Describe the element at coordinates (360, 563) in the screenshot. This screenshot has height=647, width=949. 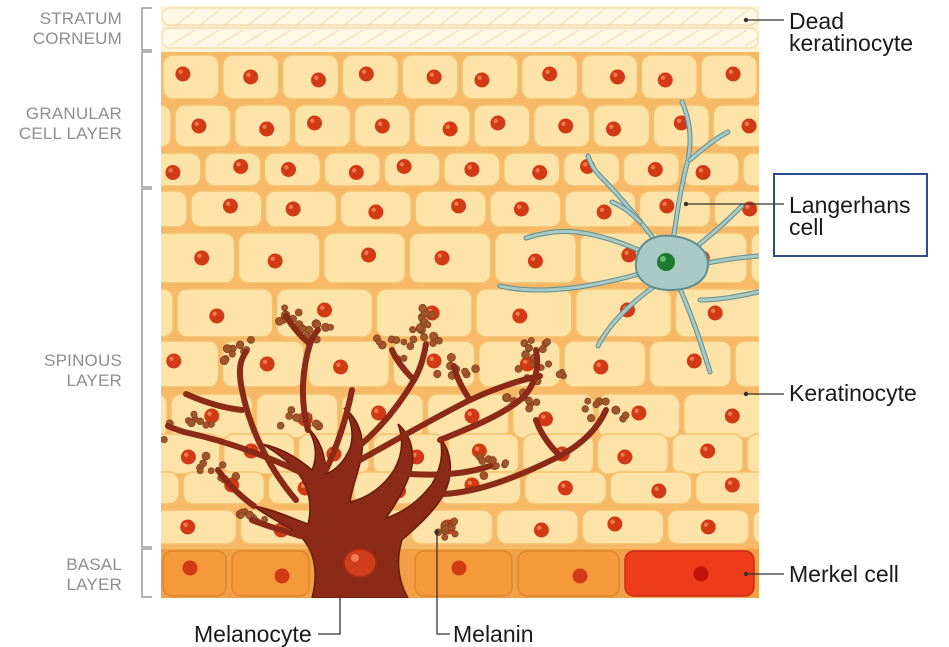
I see `melanocyte-nucleus` at that location.